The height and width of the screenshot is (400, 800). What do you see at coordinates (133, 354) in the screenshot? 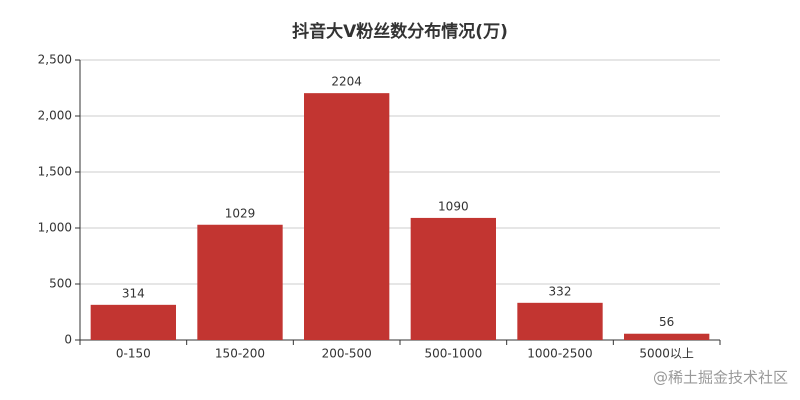
I see `x-tick-label: 0-150` at bounding box center [133, 354].